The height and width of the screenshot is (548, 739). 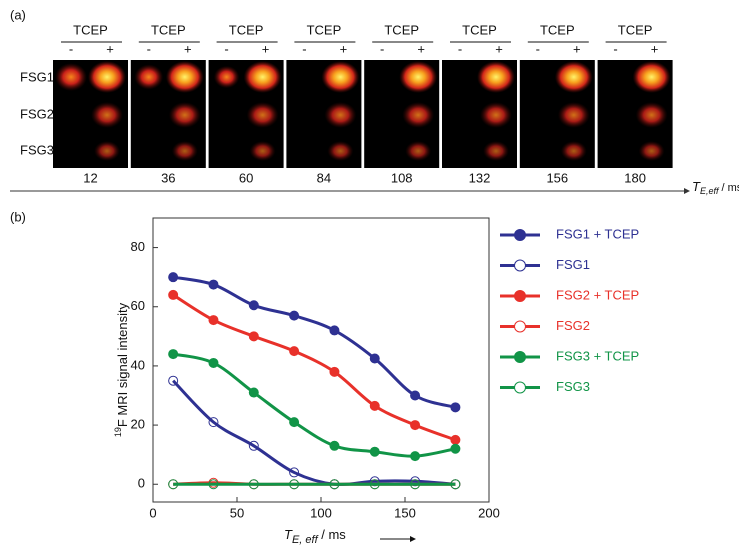 What do you see at coordinates (118, 432) in the screenshot?
I see `superscript: 19` at bounding box center [118, 432].